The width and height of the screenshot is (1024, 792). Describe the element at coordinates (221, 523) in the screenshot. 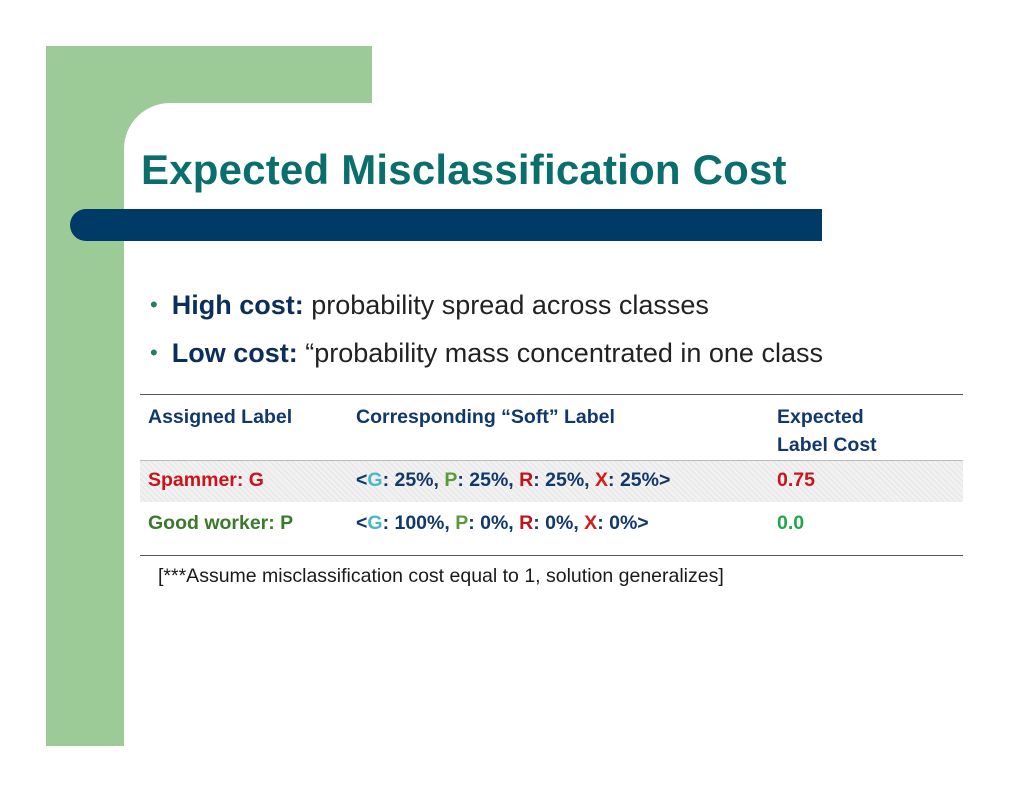

I see `table-row-assigned: Good worker: P` at that location.